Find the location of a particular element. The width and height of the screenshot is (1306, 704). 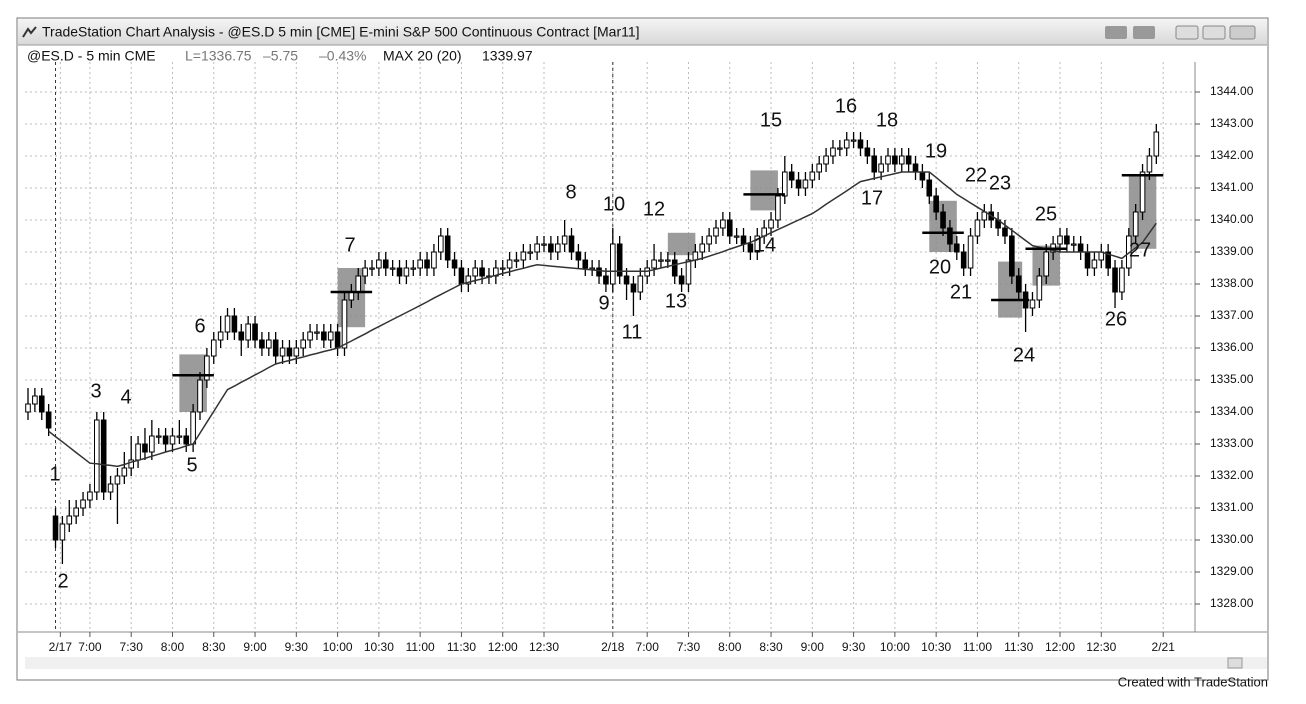

bar-label: 11 is located at coordinates (632, 332).